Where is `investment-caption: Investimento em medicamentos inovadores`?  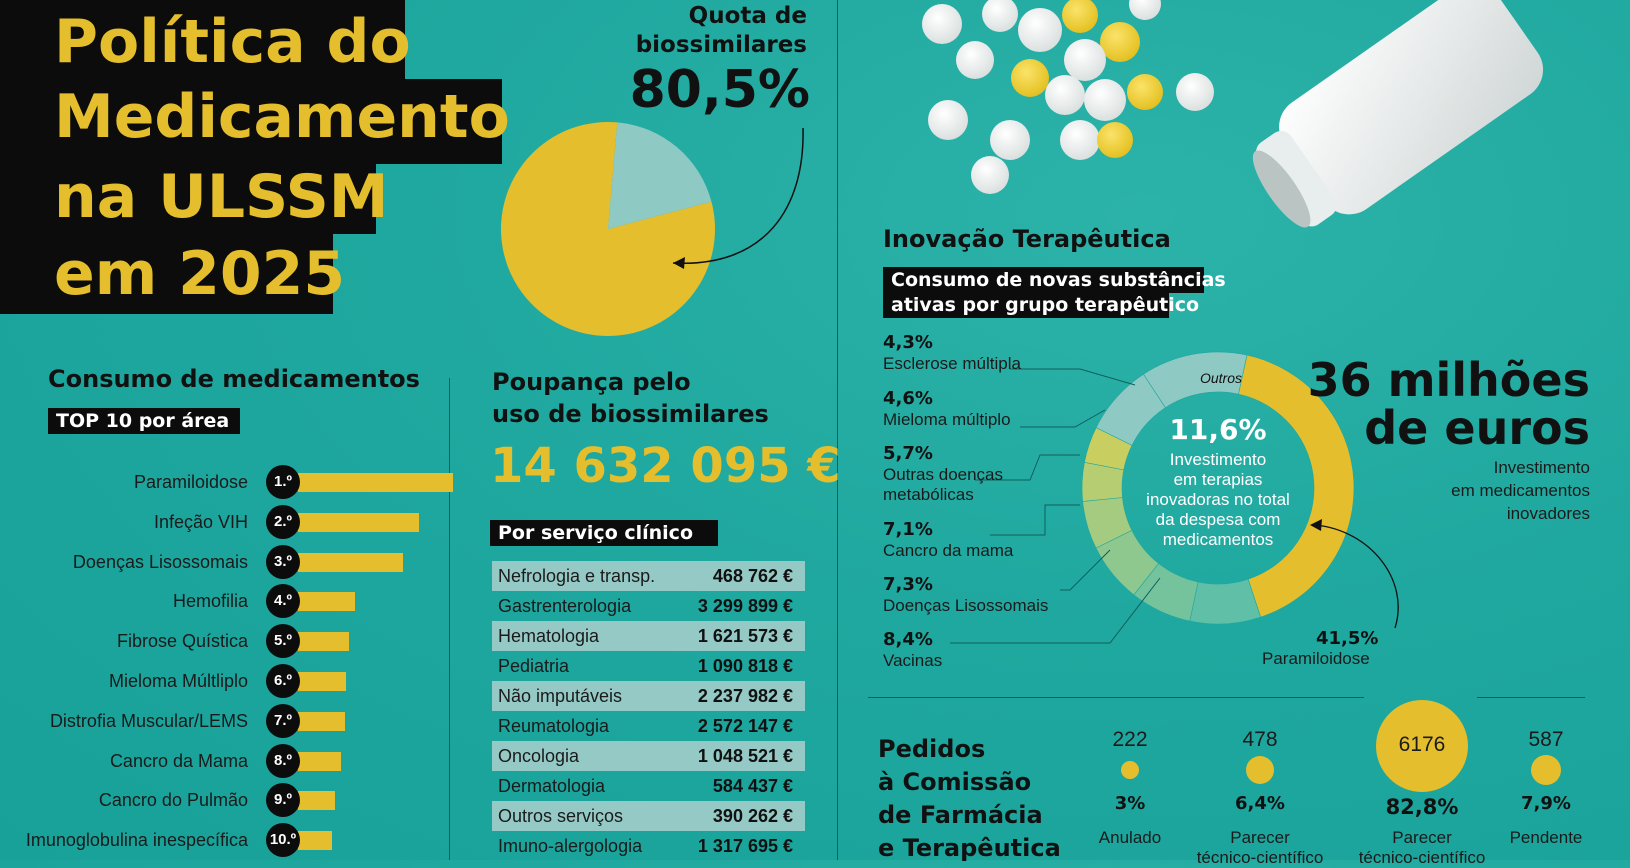 investment-caption: Investimento em medicamentos inovadores is located at coordinates (1520, 490).